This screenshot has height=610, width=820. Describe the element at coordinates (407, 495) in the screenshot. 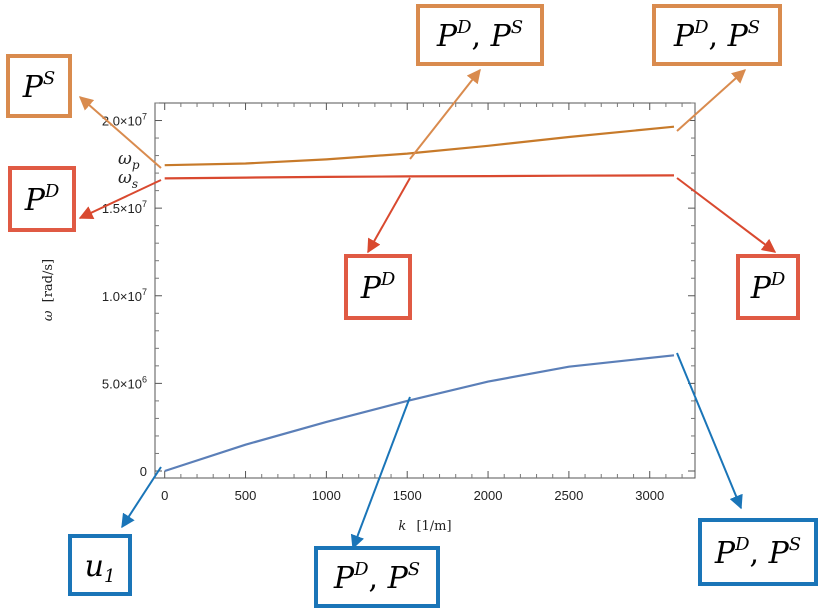

I see `x-tick-label: 1500` at that location.